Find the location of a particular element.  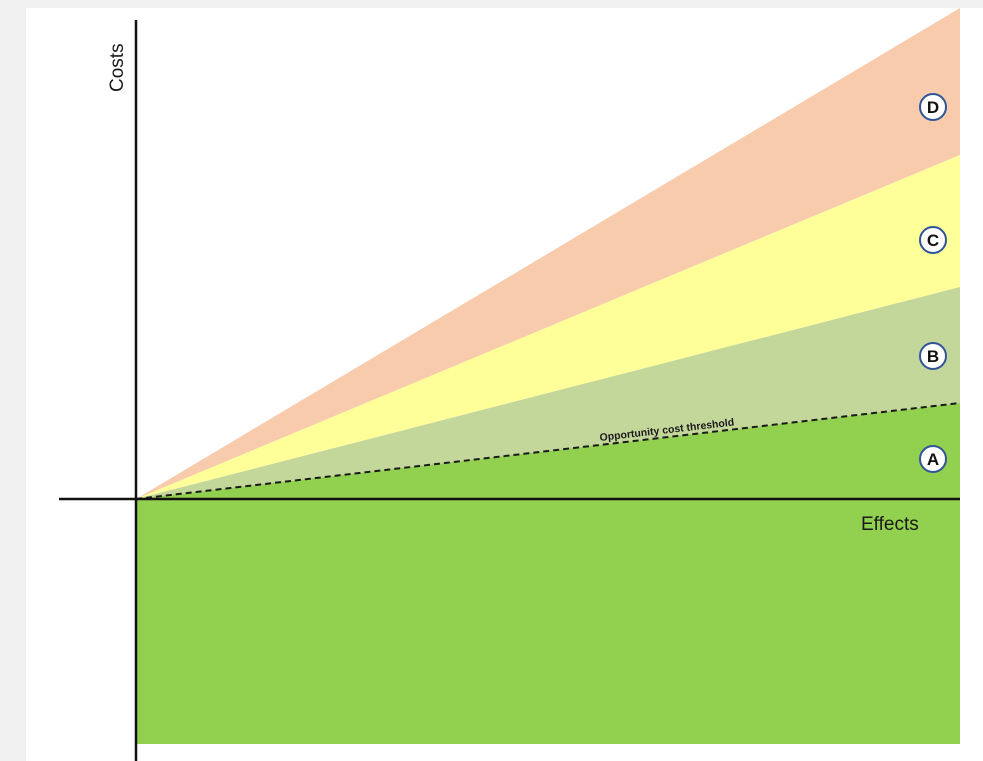

opportunity-cost-threshold-line is located at coordinates (548, 451).